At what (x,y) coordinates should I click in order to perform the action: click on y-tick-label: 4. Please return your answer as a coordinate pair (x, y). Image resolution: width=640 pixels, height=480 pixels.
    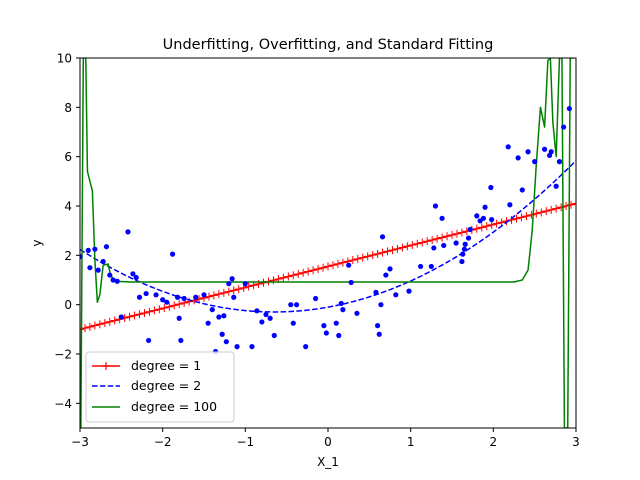
    Looking at the image, I should click on (68, 207).